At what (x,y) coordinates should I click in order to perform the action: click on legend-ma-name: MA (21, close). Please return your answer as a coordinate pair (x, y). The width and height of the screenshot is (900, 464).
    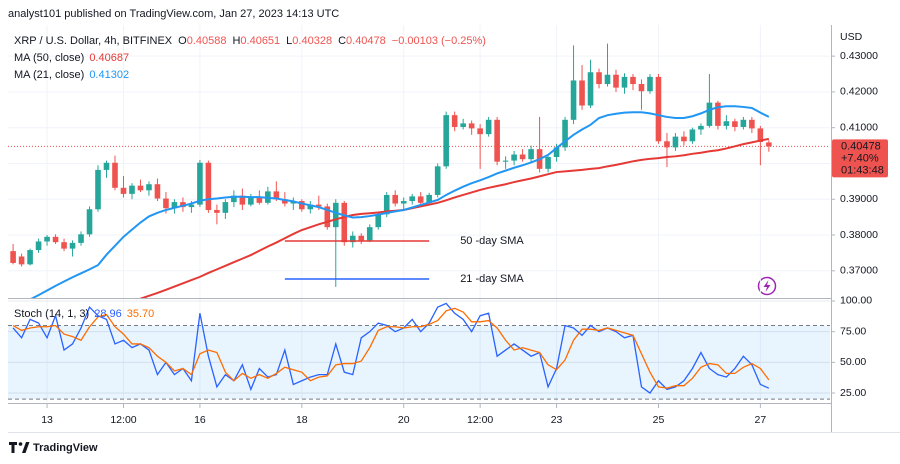
    Looking at the image, I should click on (49, 75).